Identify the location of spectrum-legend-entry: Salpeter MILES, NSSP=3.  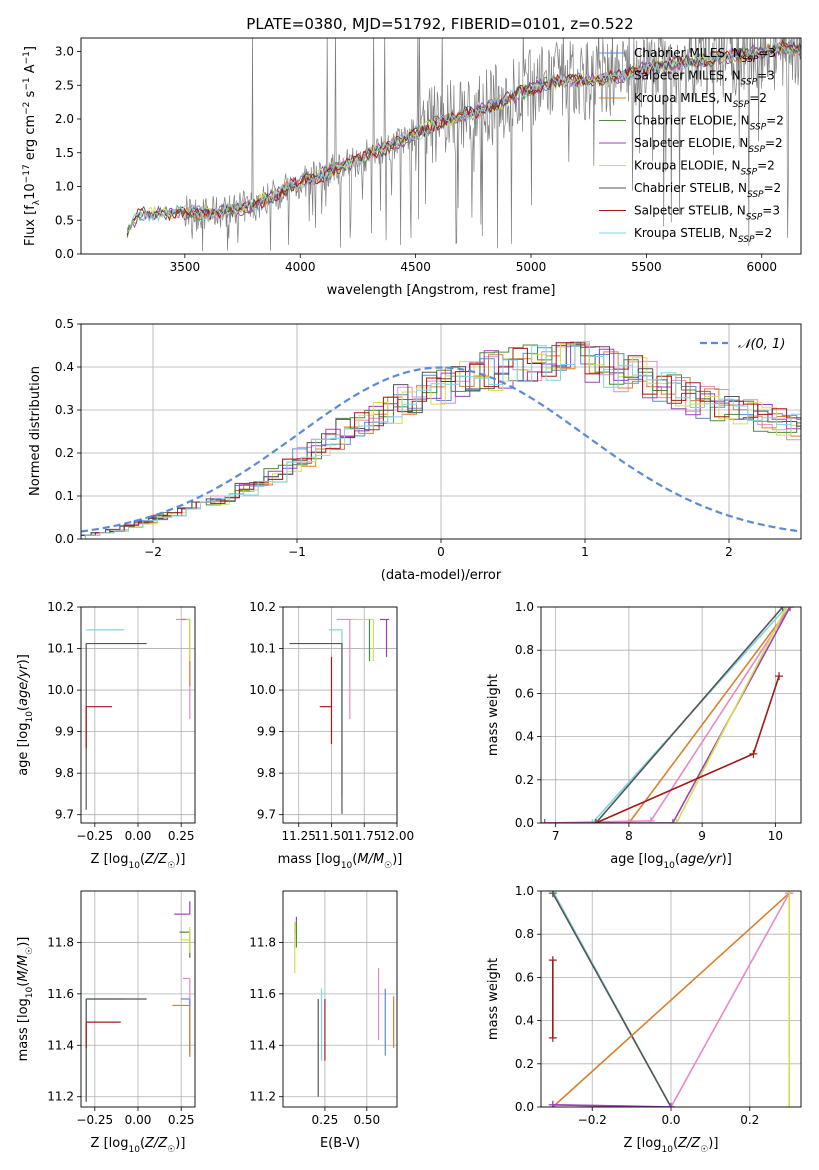
(704, 78).